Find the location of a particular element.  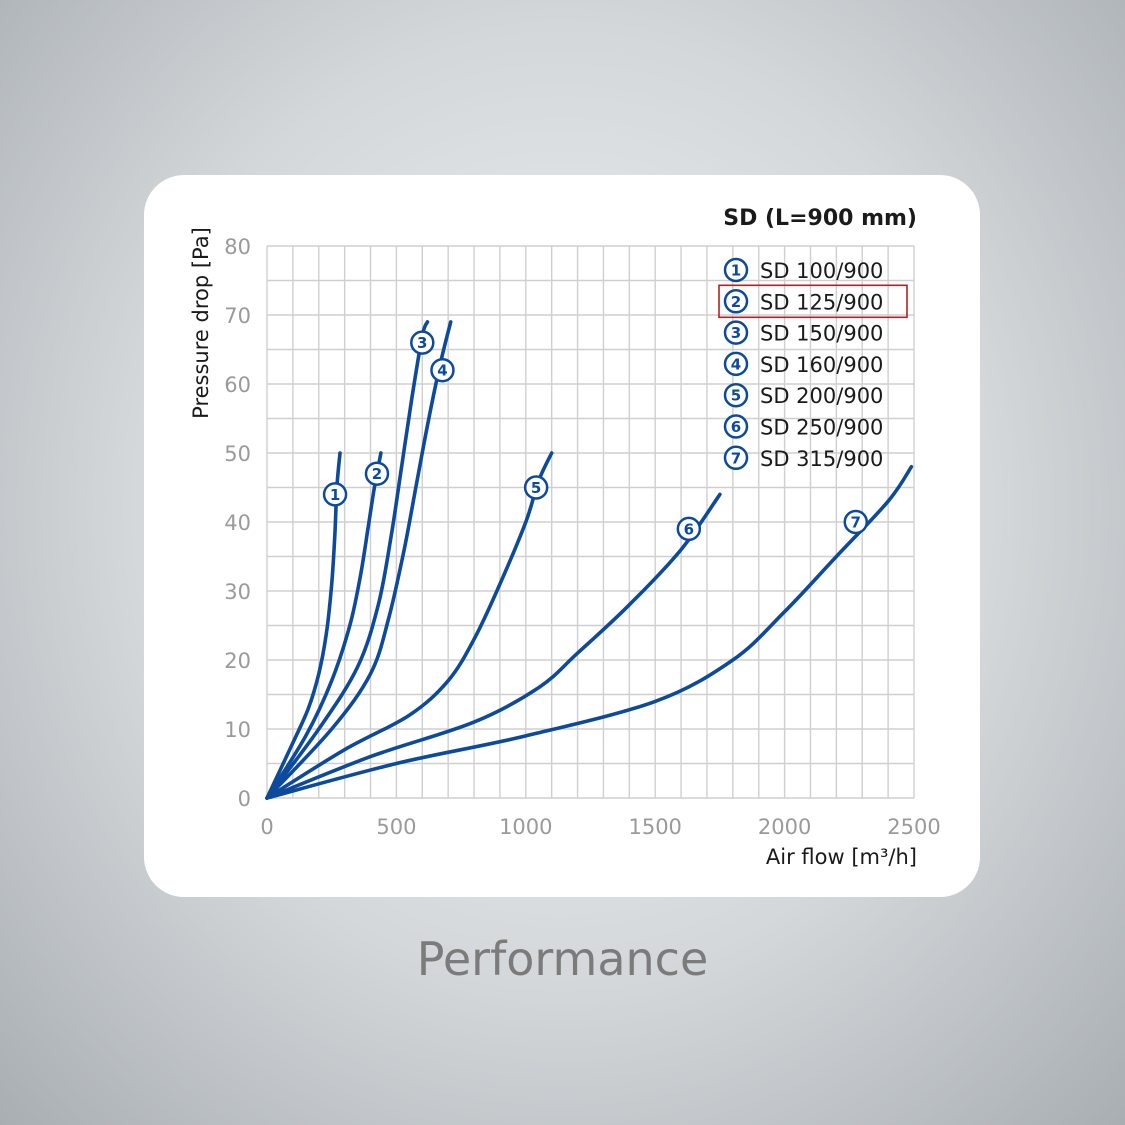

legend-entry: SD 160/900 is located at coordinates (821, 365).